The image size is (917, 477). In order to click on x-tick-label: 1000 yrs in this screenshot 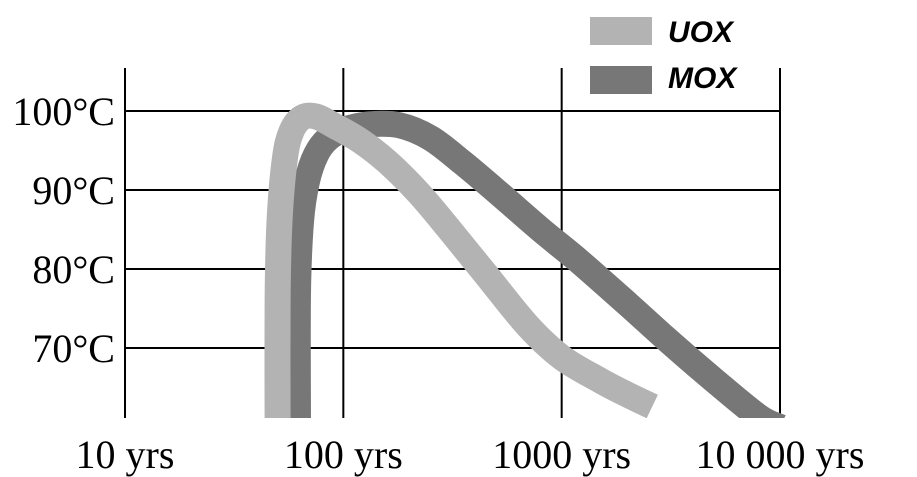, I will do `click(561, 454)`.